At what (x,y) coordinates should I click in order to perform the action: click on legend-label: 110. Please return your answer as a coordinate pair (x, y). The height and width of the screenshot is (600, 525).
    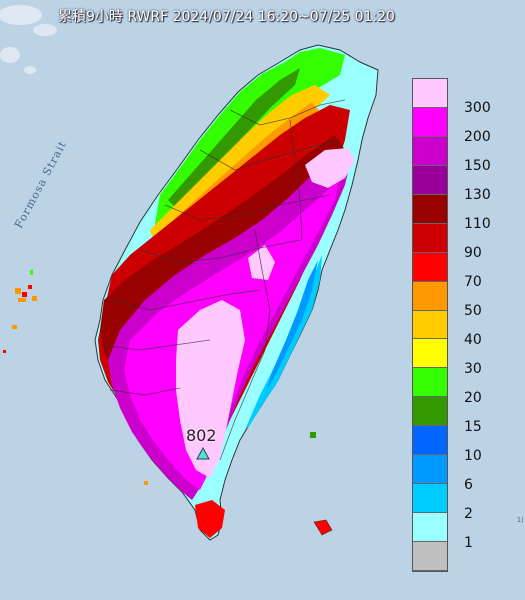
    Looking at the image, I should click on (477, 224).